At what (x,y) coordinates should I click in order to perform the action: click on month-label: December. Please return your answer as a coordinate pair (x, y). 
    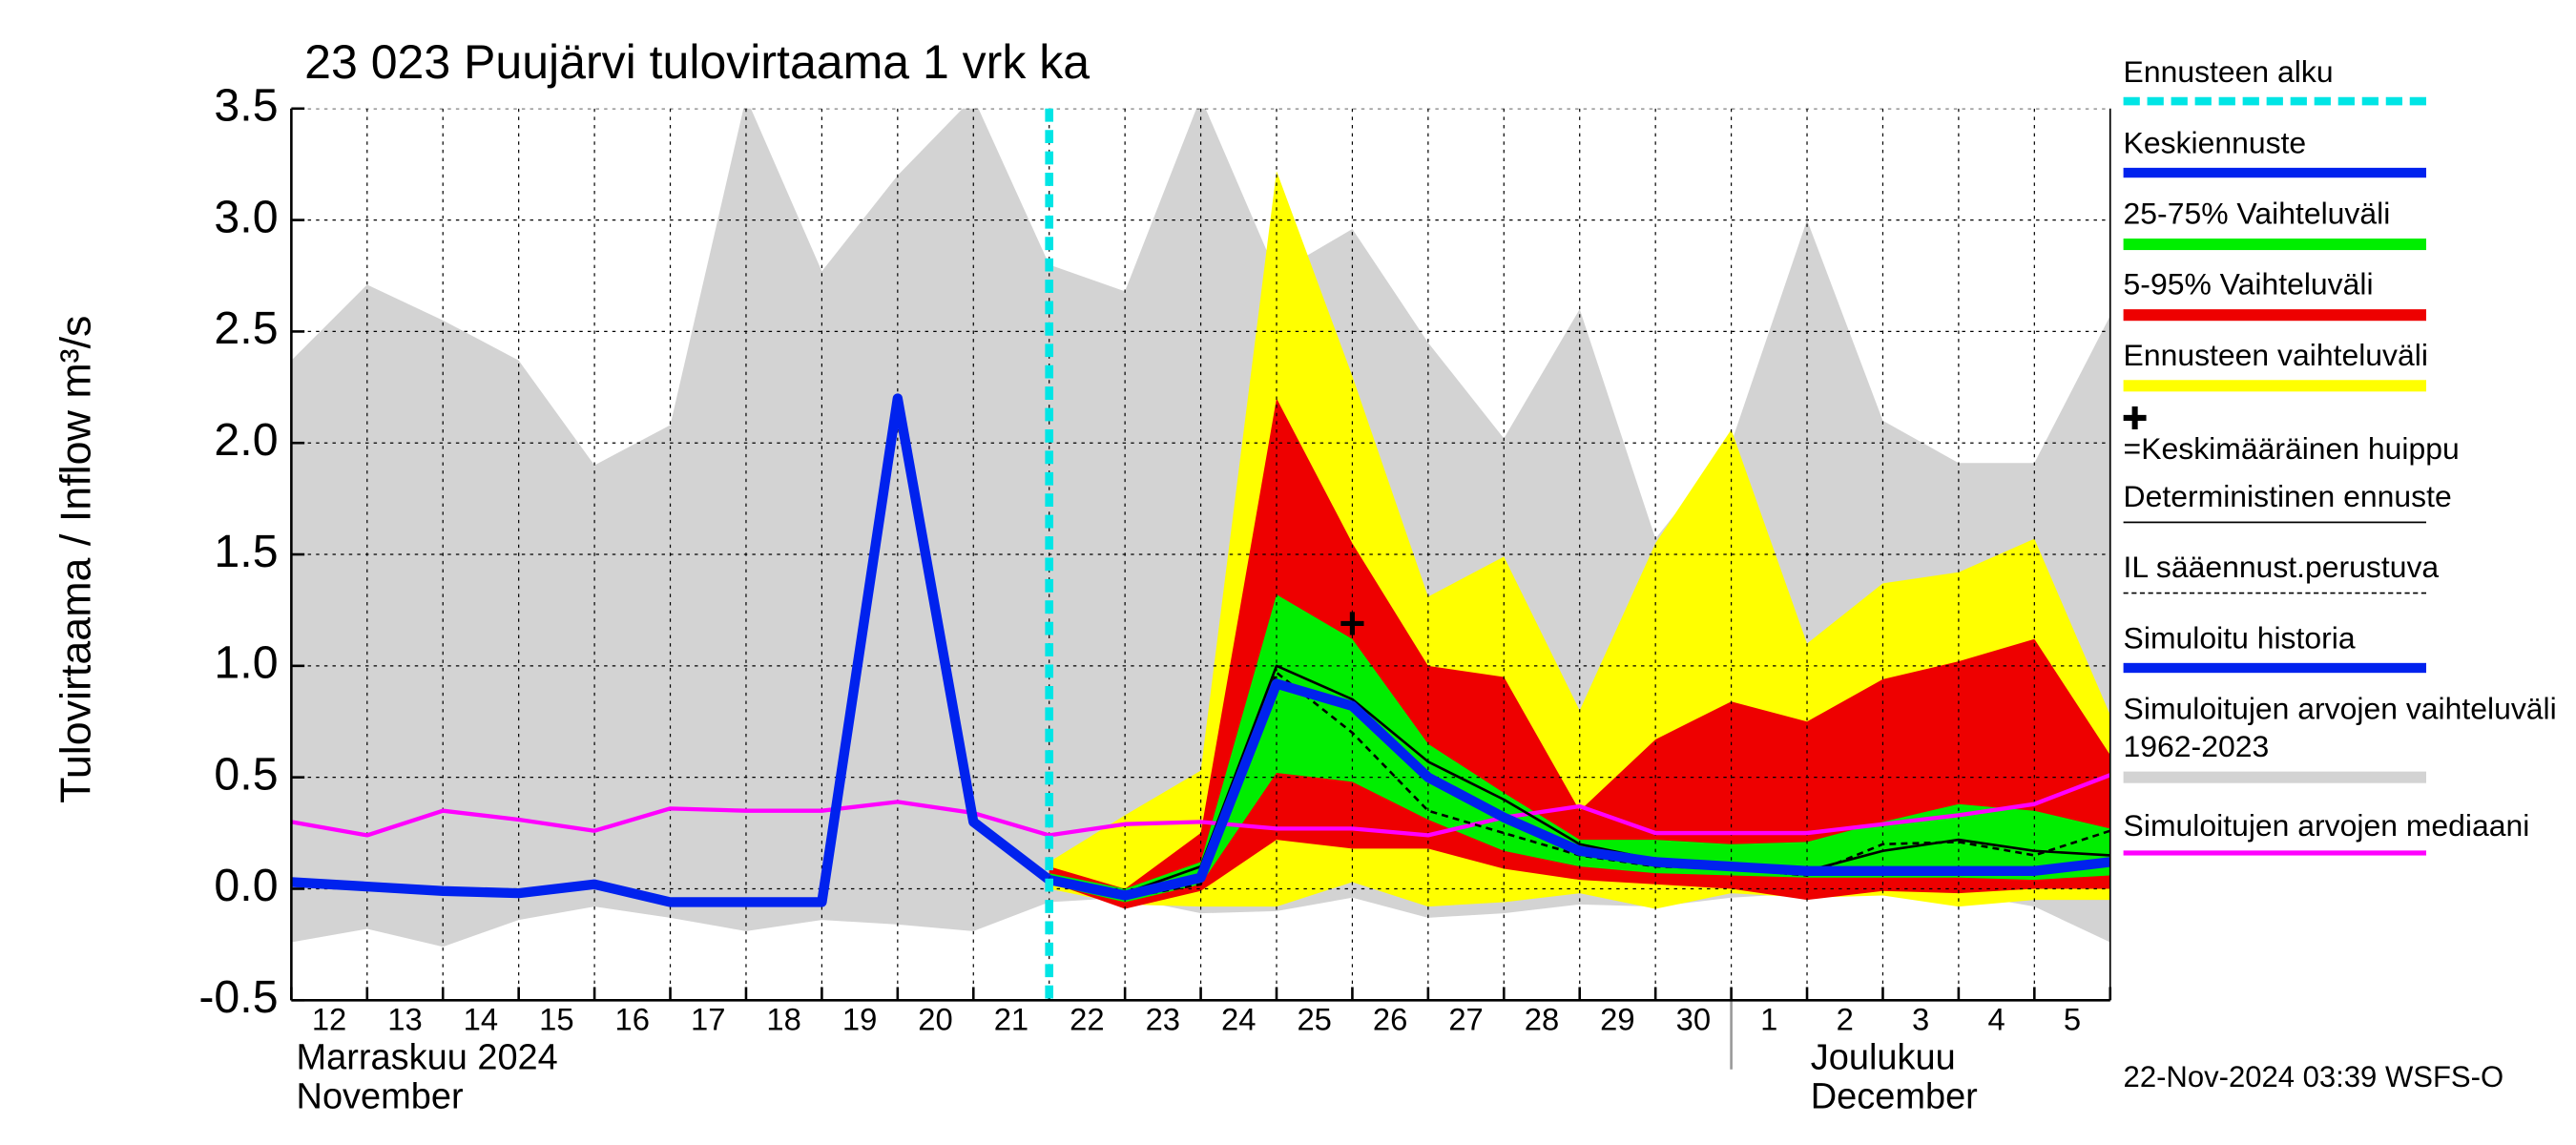
    Looking at the image, I should click on (1894, 1097).